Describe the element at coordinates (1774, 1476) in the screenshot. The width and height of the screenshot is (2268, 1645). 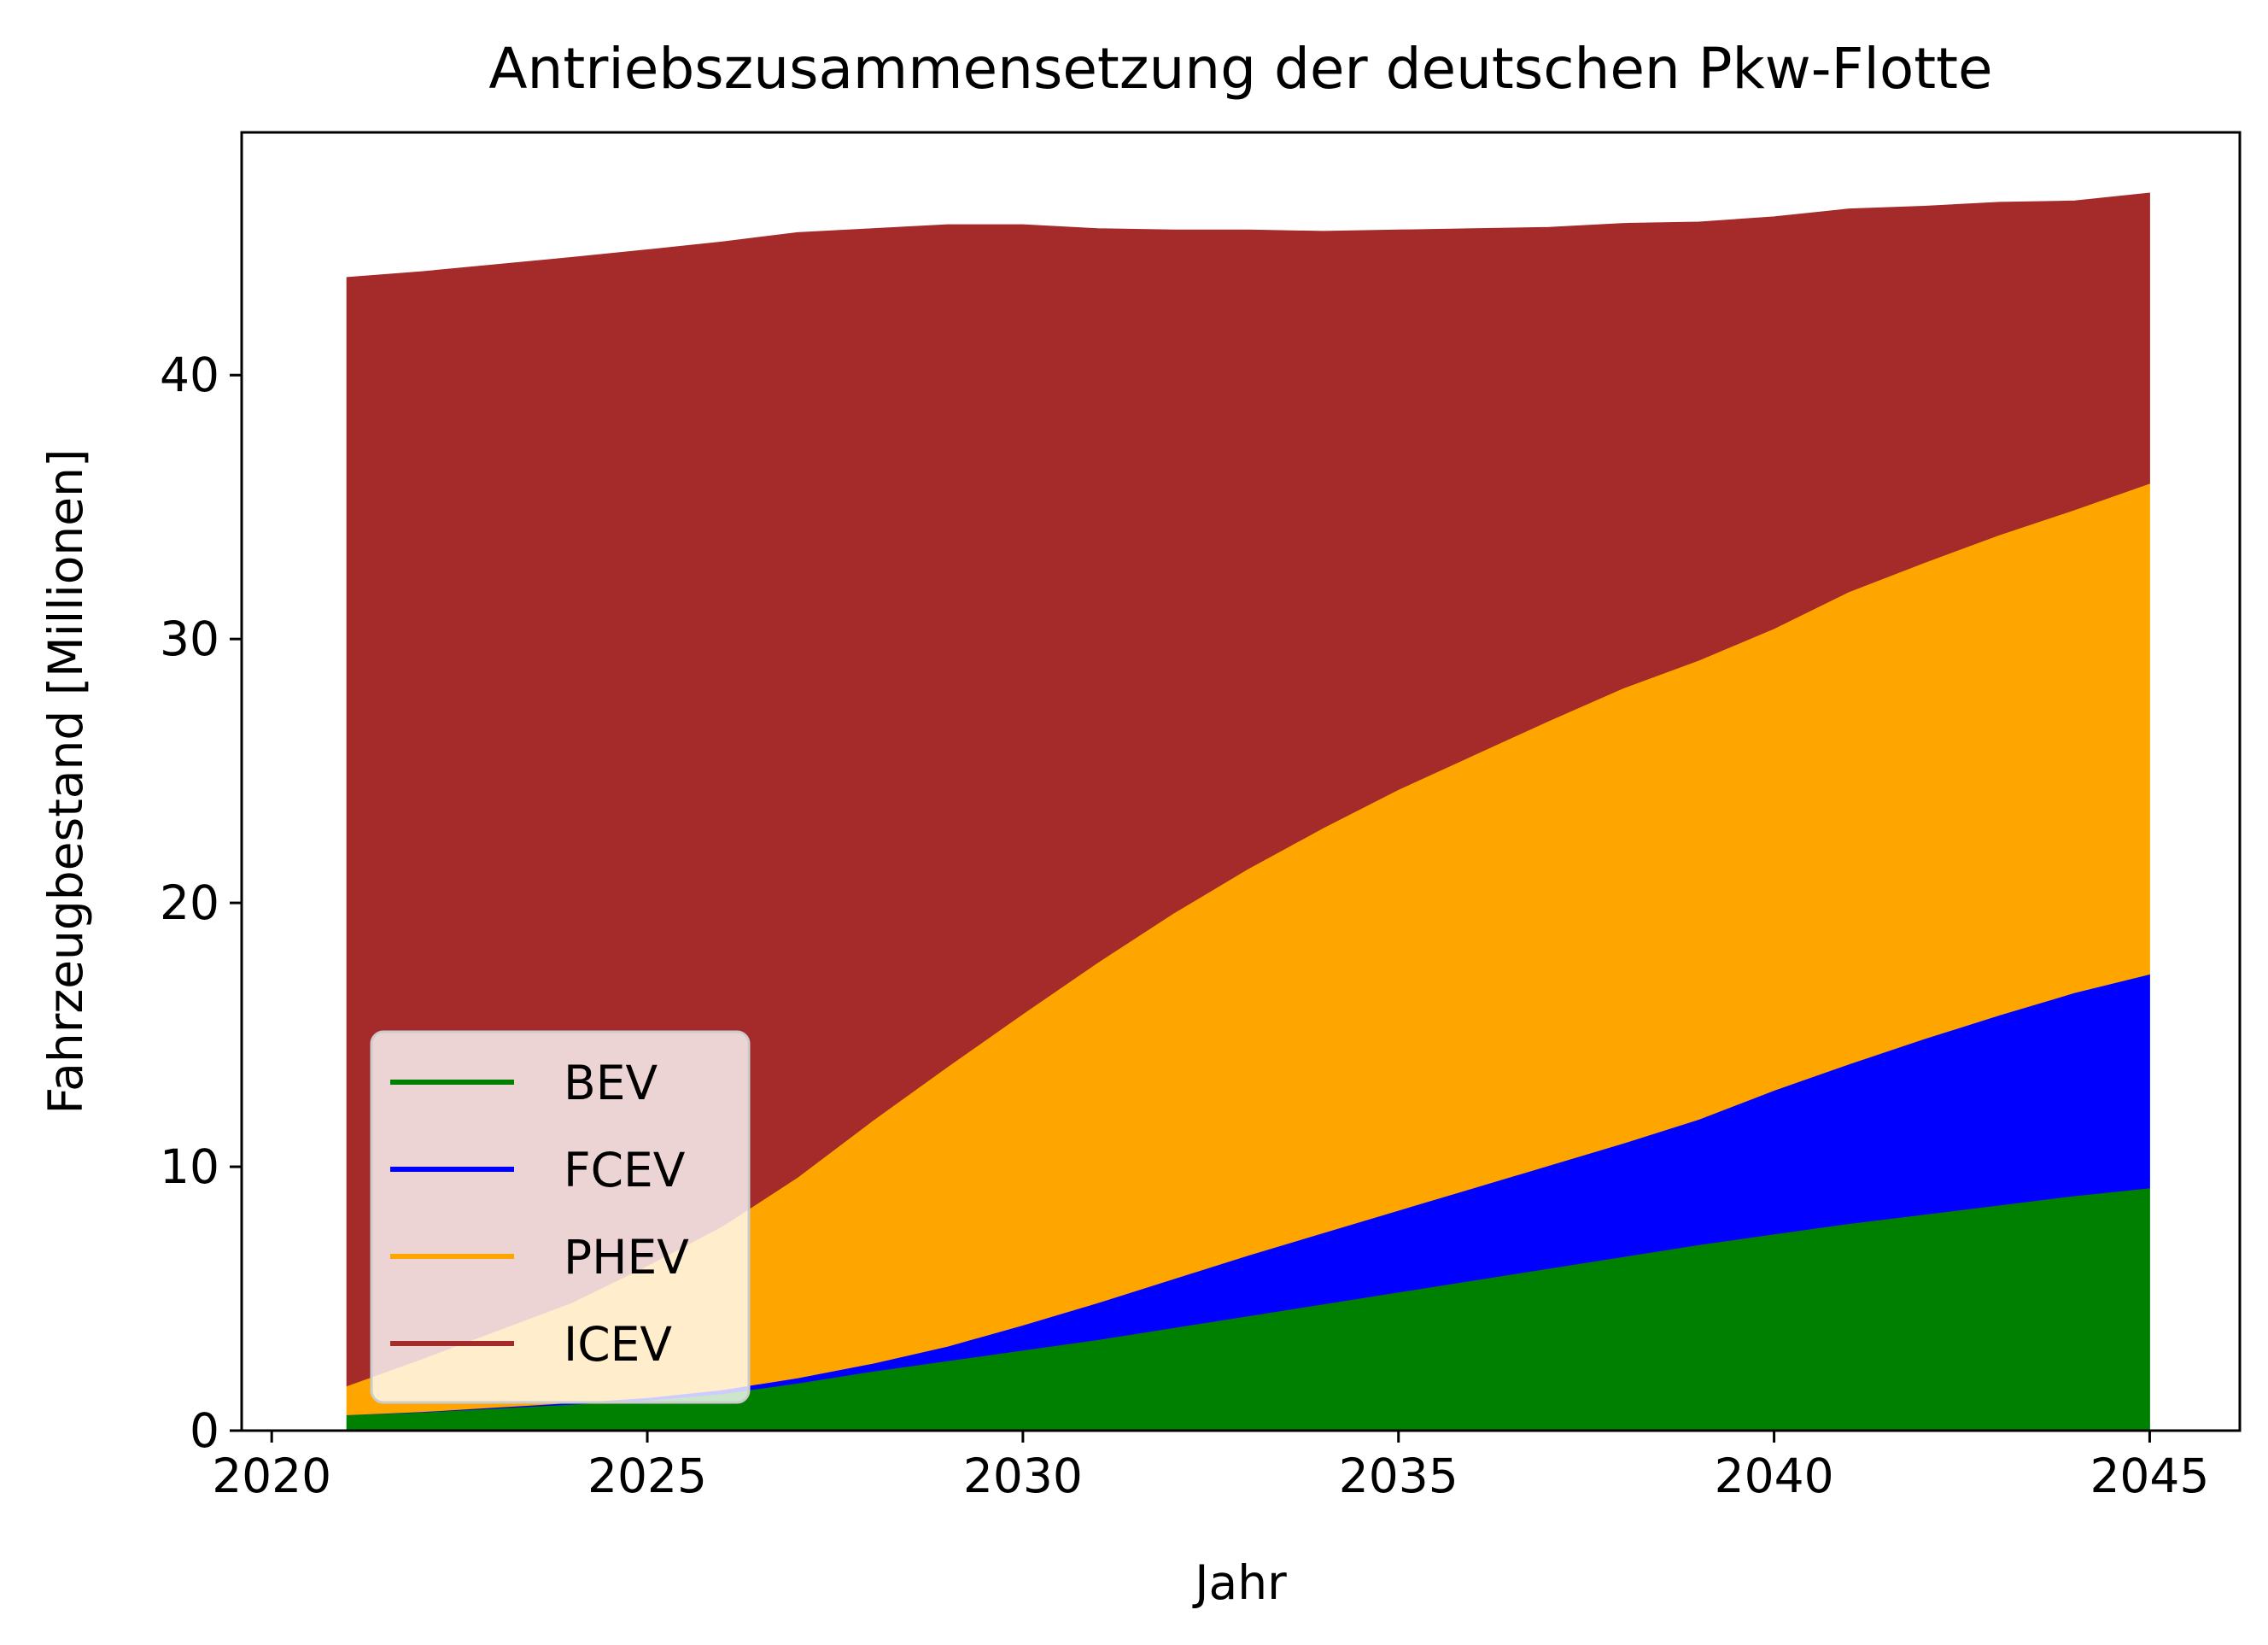
I see `x-tick-label: 2040` at that location.